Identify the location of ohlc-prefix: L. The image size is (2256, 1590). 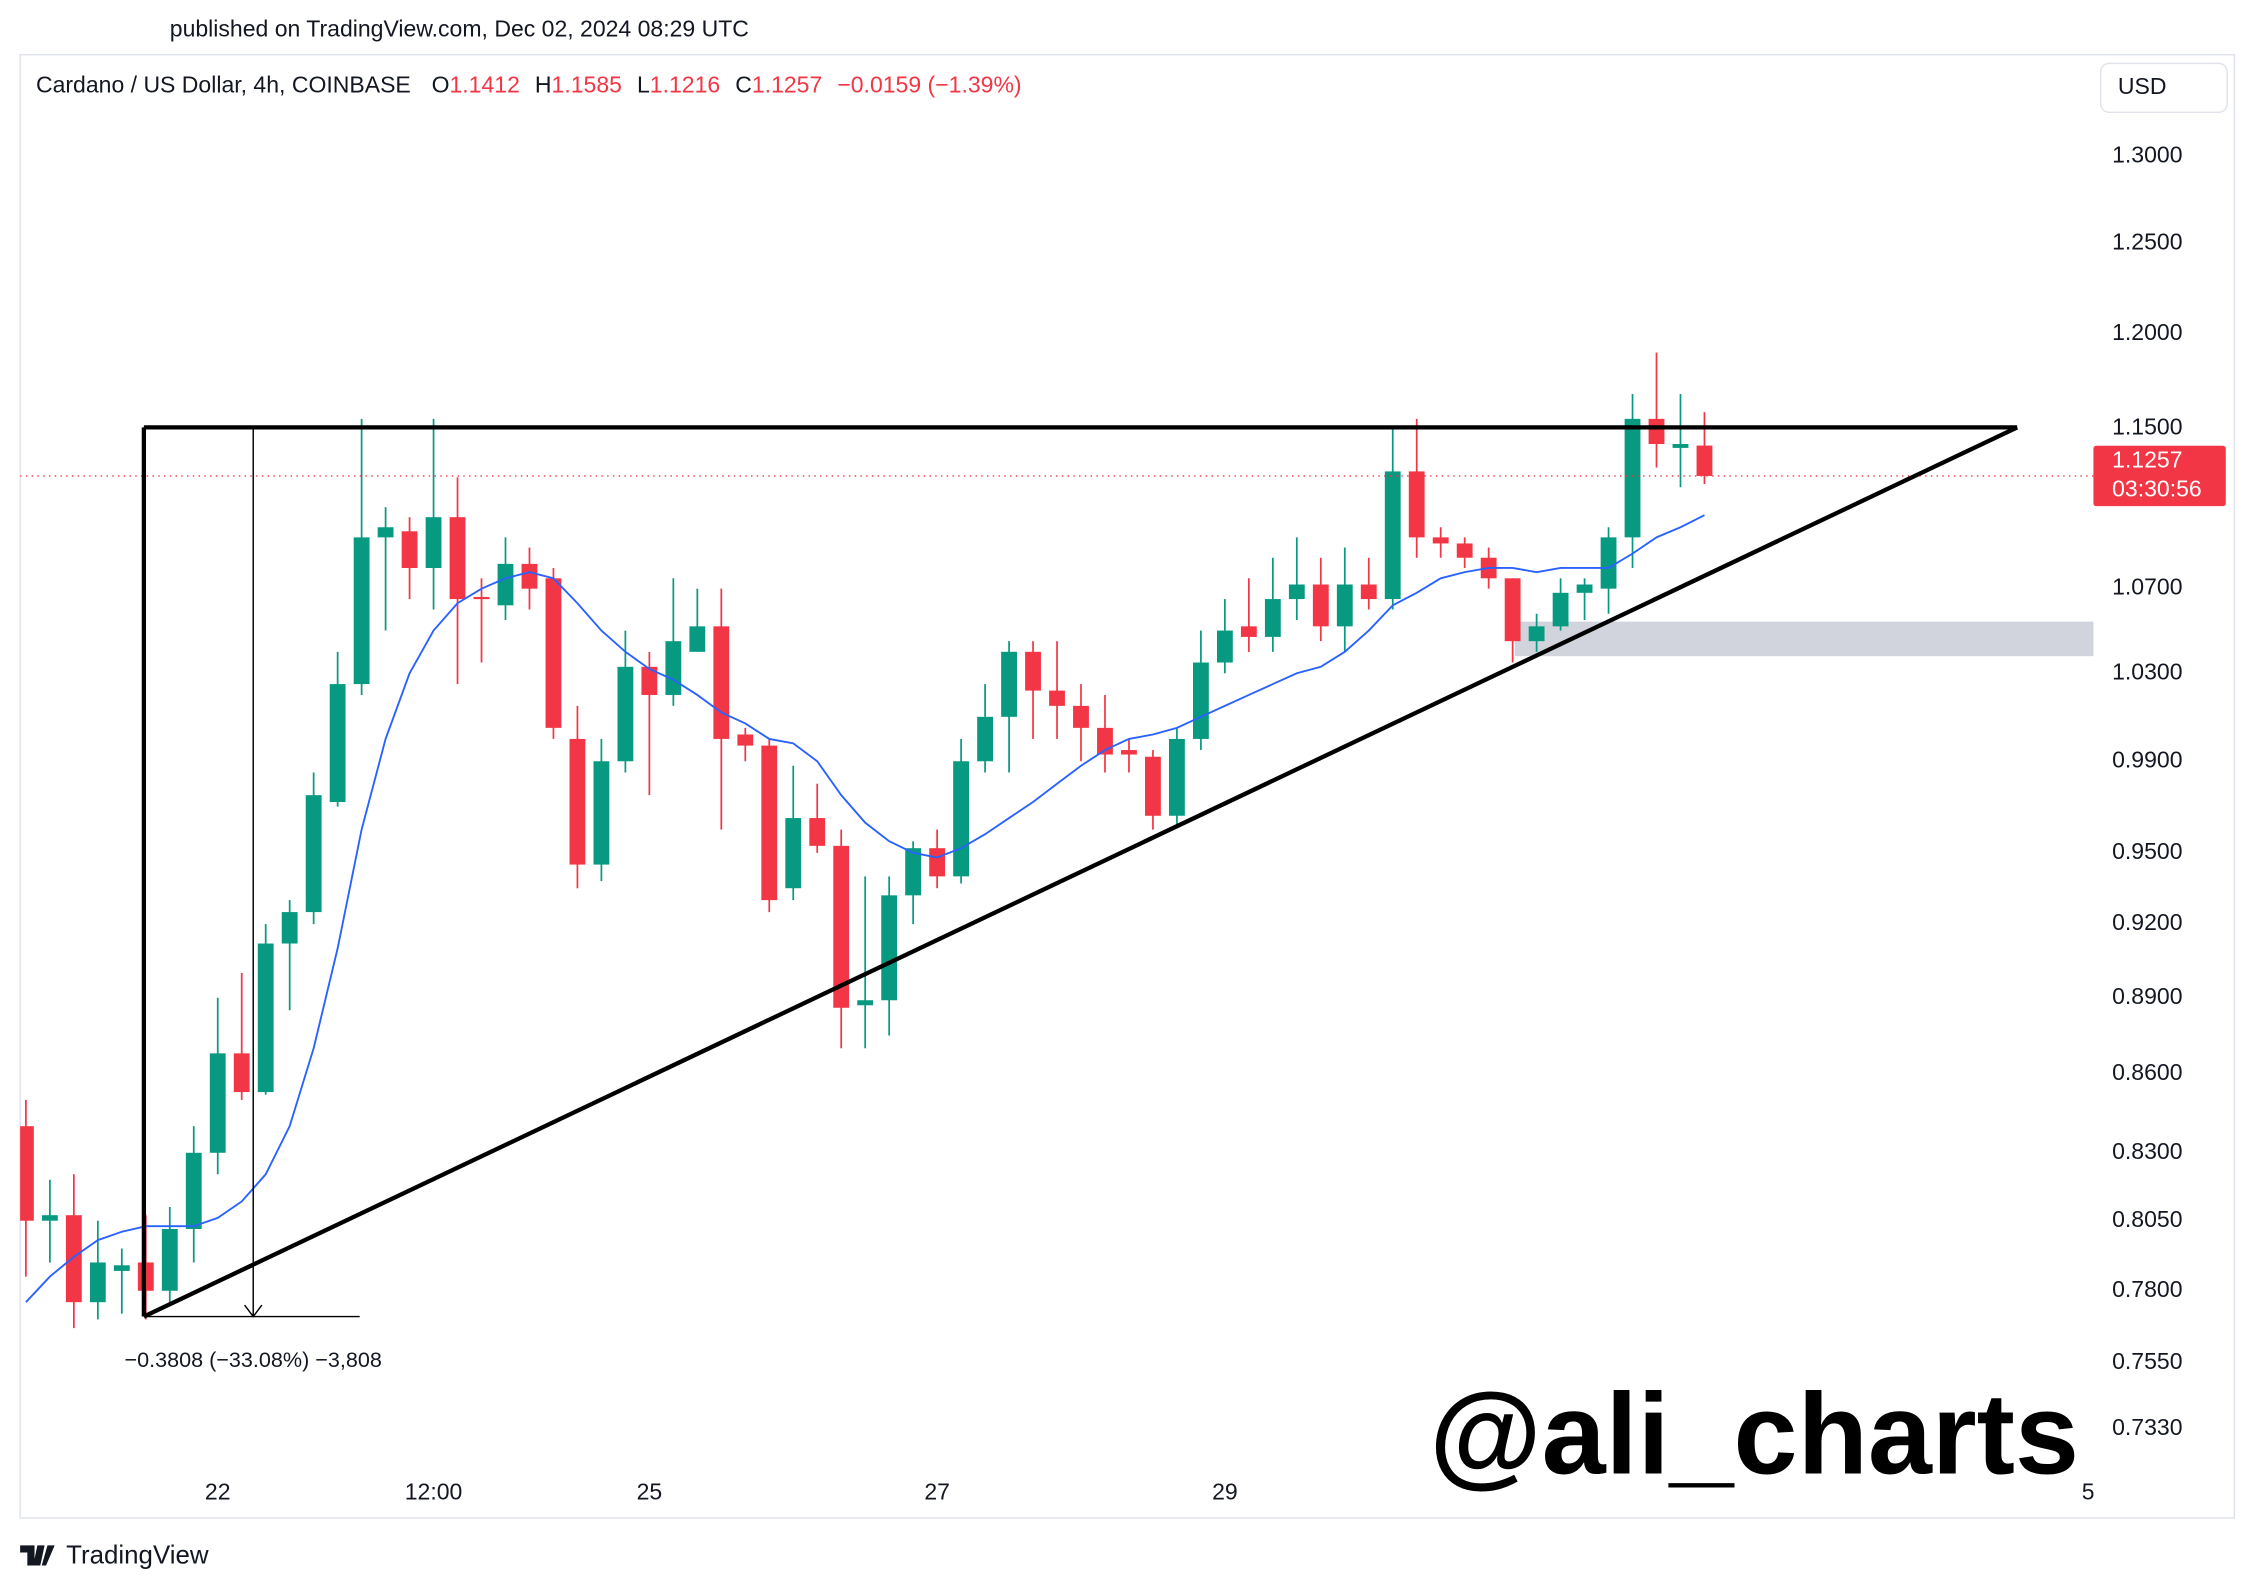
(643, 84).